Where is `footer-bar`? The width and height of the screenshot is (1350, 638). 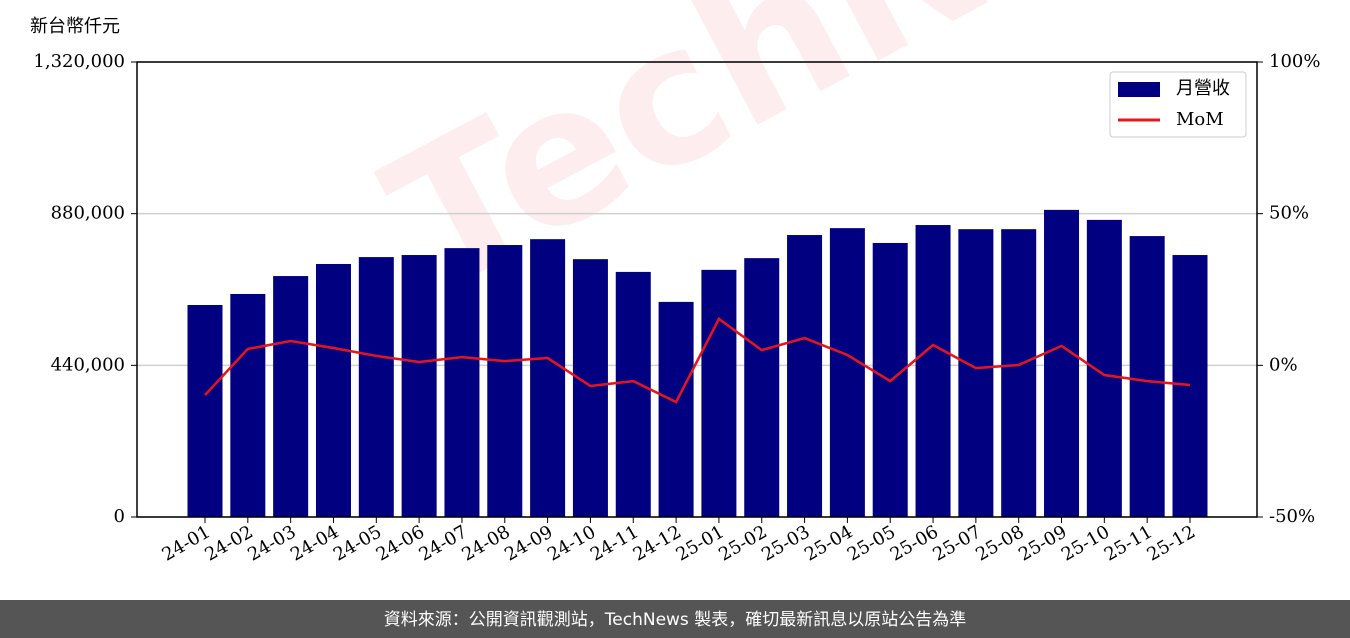
footer-bar is located at coordinates (675, 619).